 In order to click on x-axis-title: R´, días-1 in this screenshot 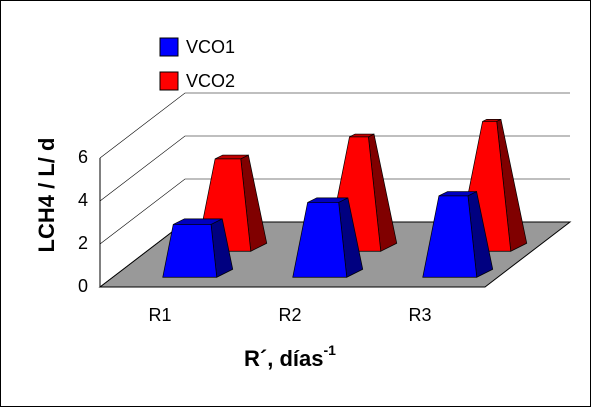, I will do `click(290, 356)`.